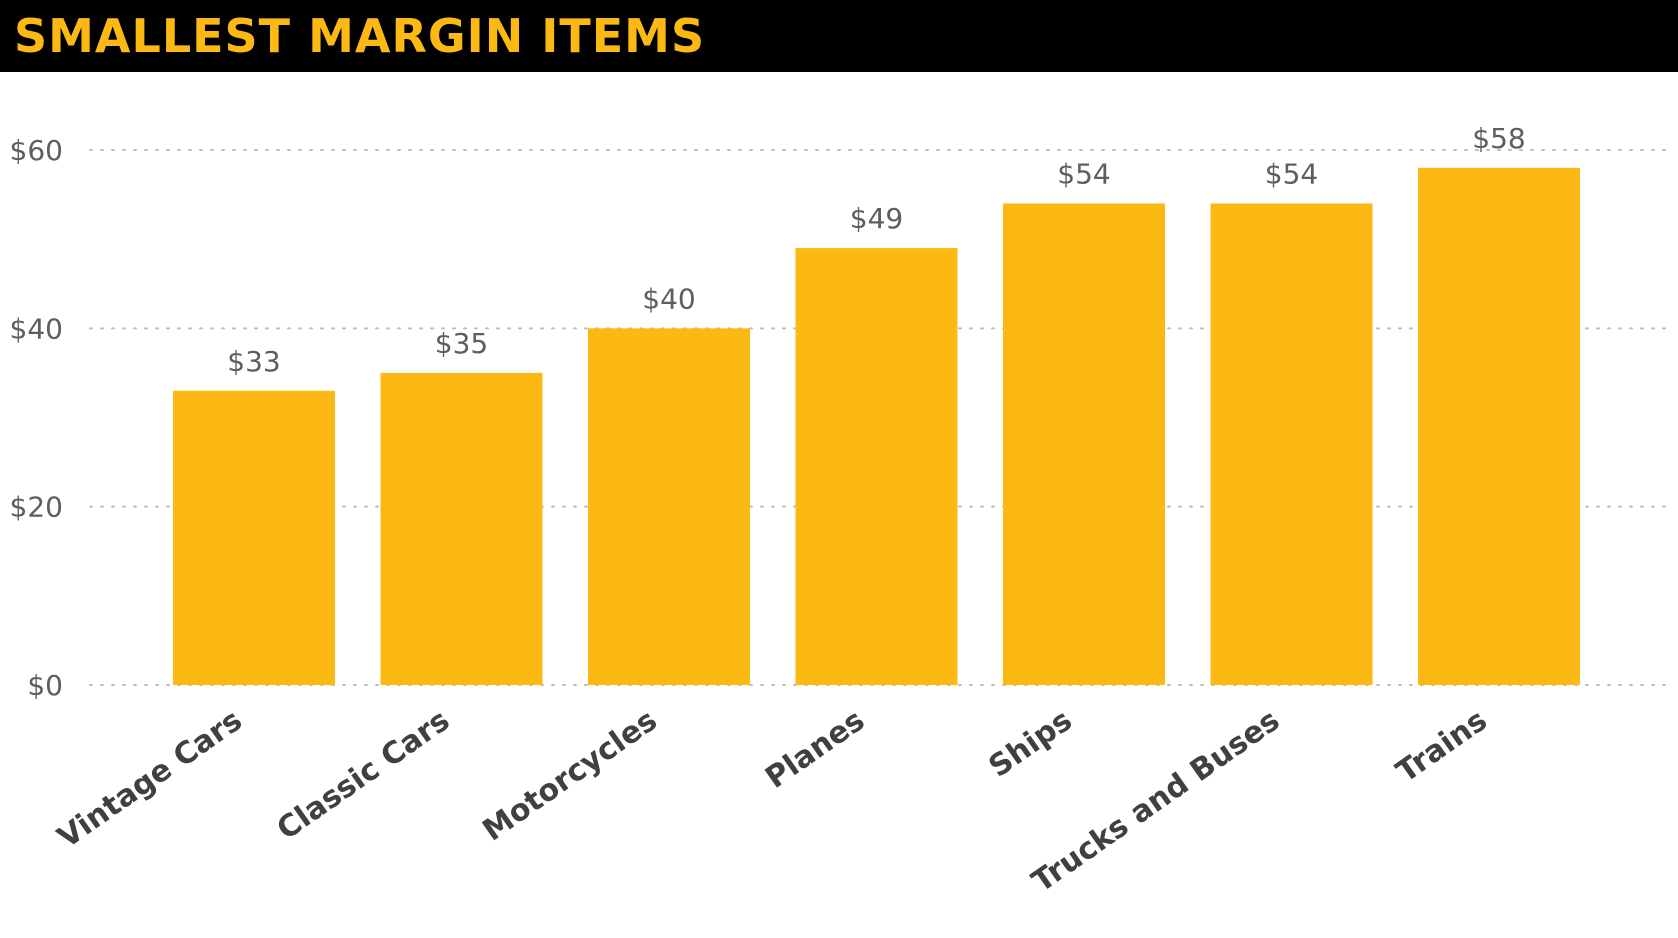 The width and height of the screenshot is (1678, 938). What do you see at coordinates (815, 749) in the screenshot?
I see `category-label: Planes` at bounding box center [815, 749].